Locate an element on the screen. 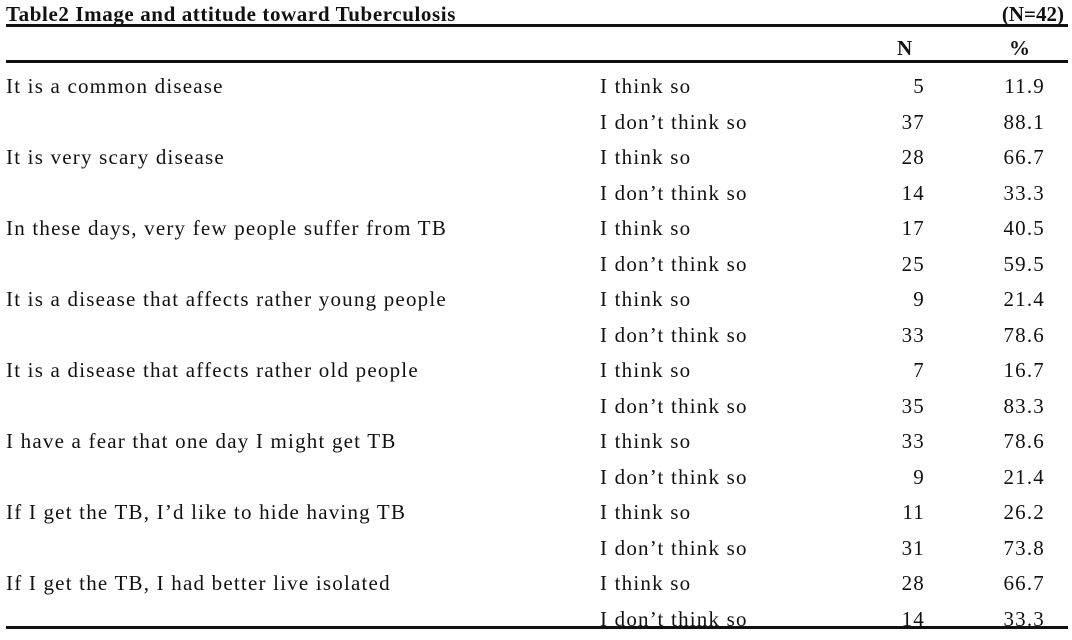 The height and width of the screenshot is (640, 1072). sample-size-label: (N=42) is located at coordinates (1032, 14).